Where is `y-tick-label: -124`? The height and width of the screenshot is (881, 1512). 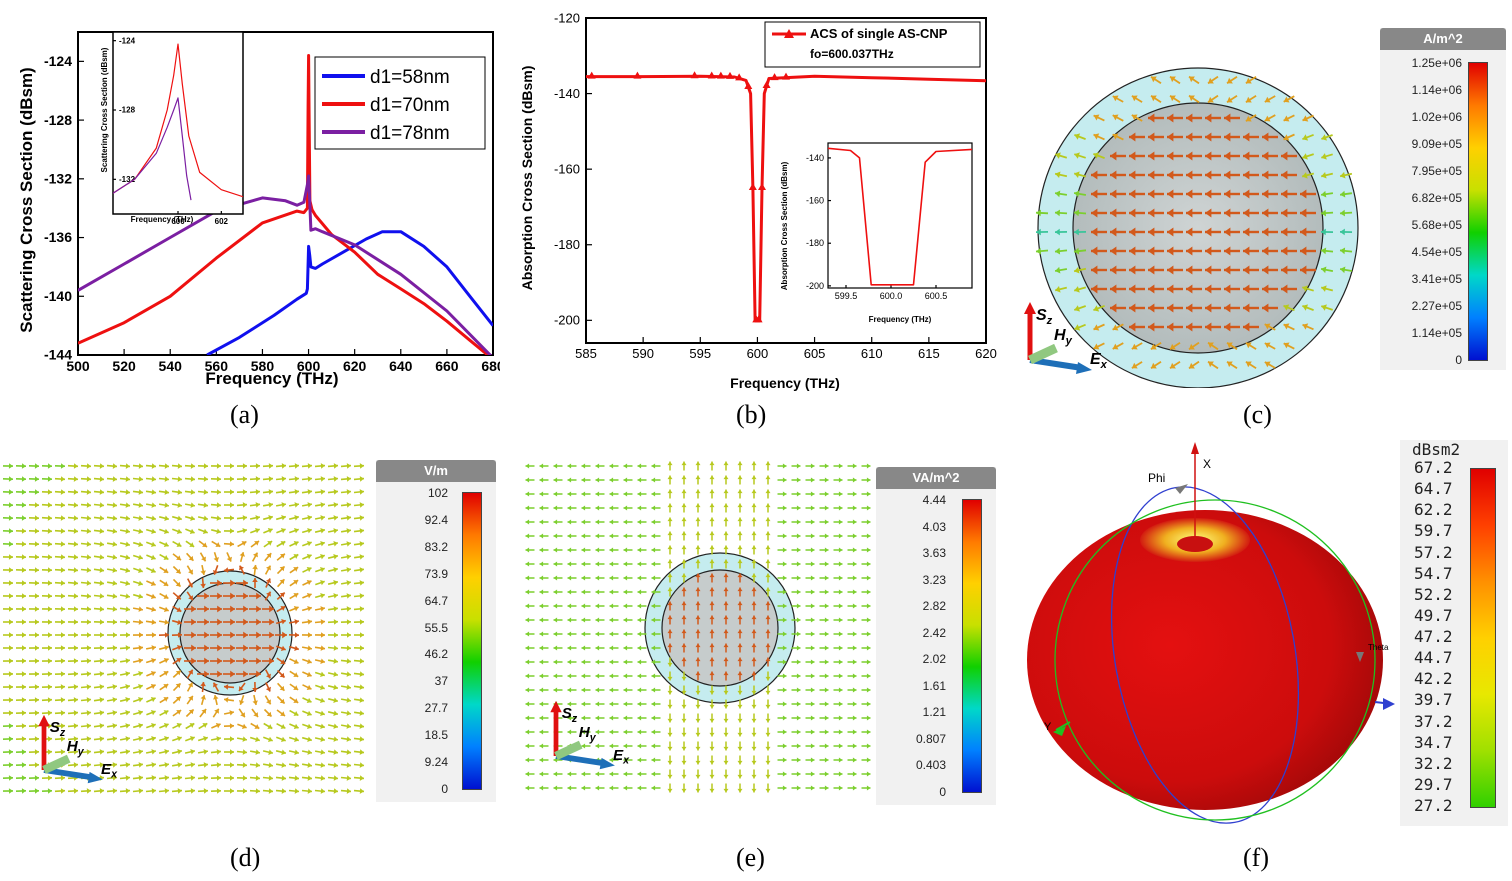 y-tick-label: -124 is located at coordinates (58, 61).